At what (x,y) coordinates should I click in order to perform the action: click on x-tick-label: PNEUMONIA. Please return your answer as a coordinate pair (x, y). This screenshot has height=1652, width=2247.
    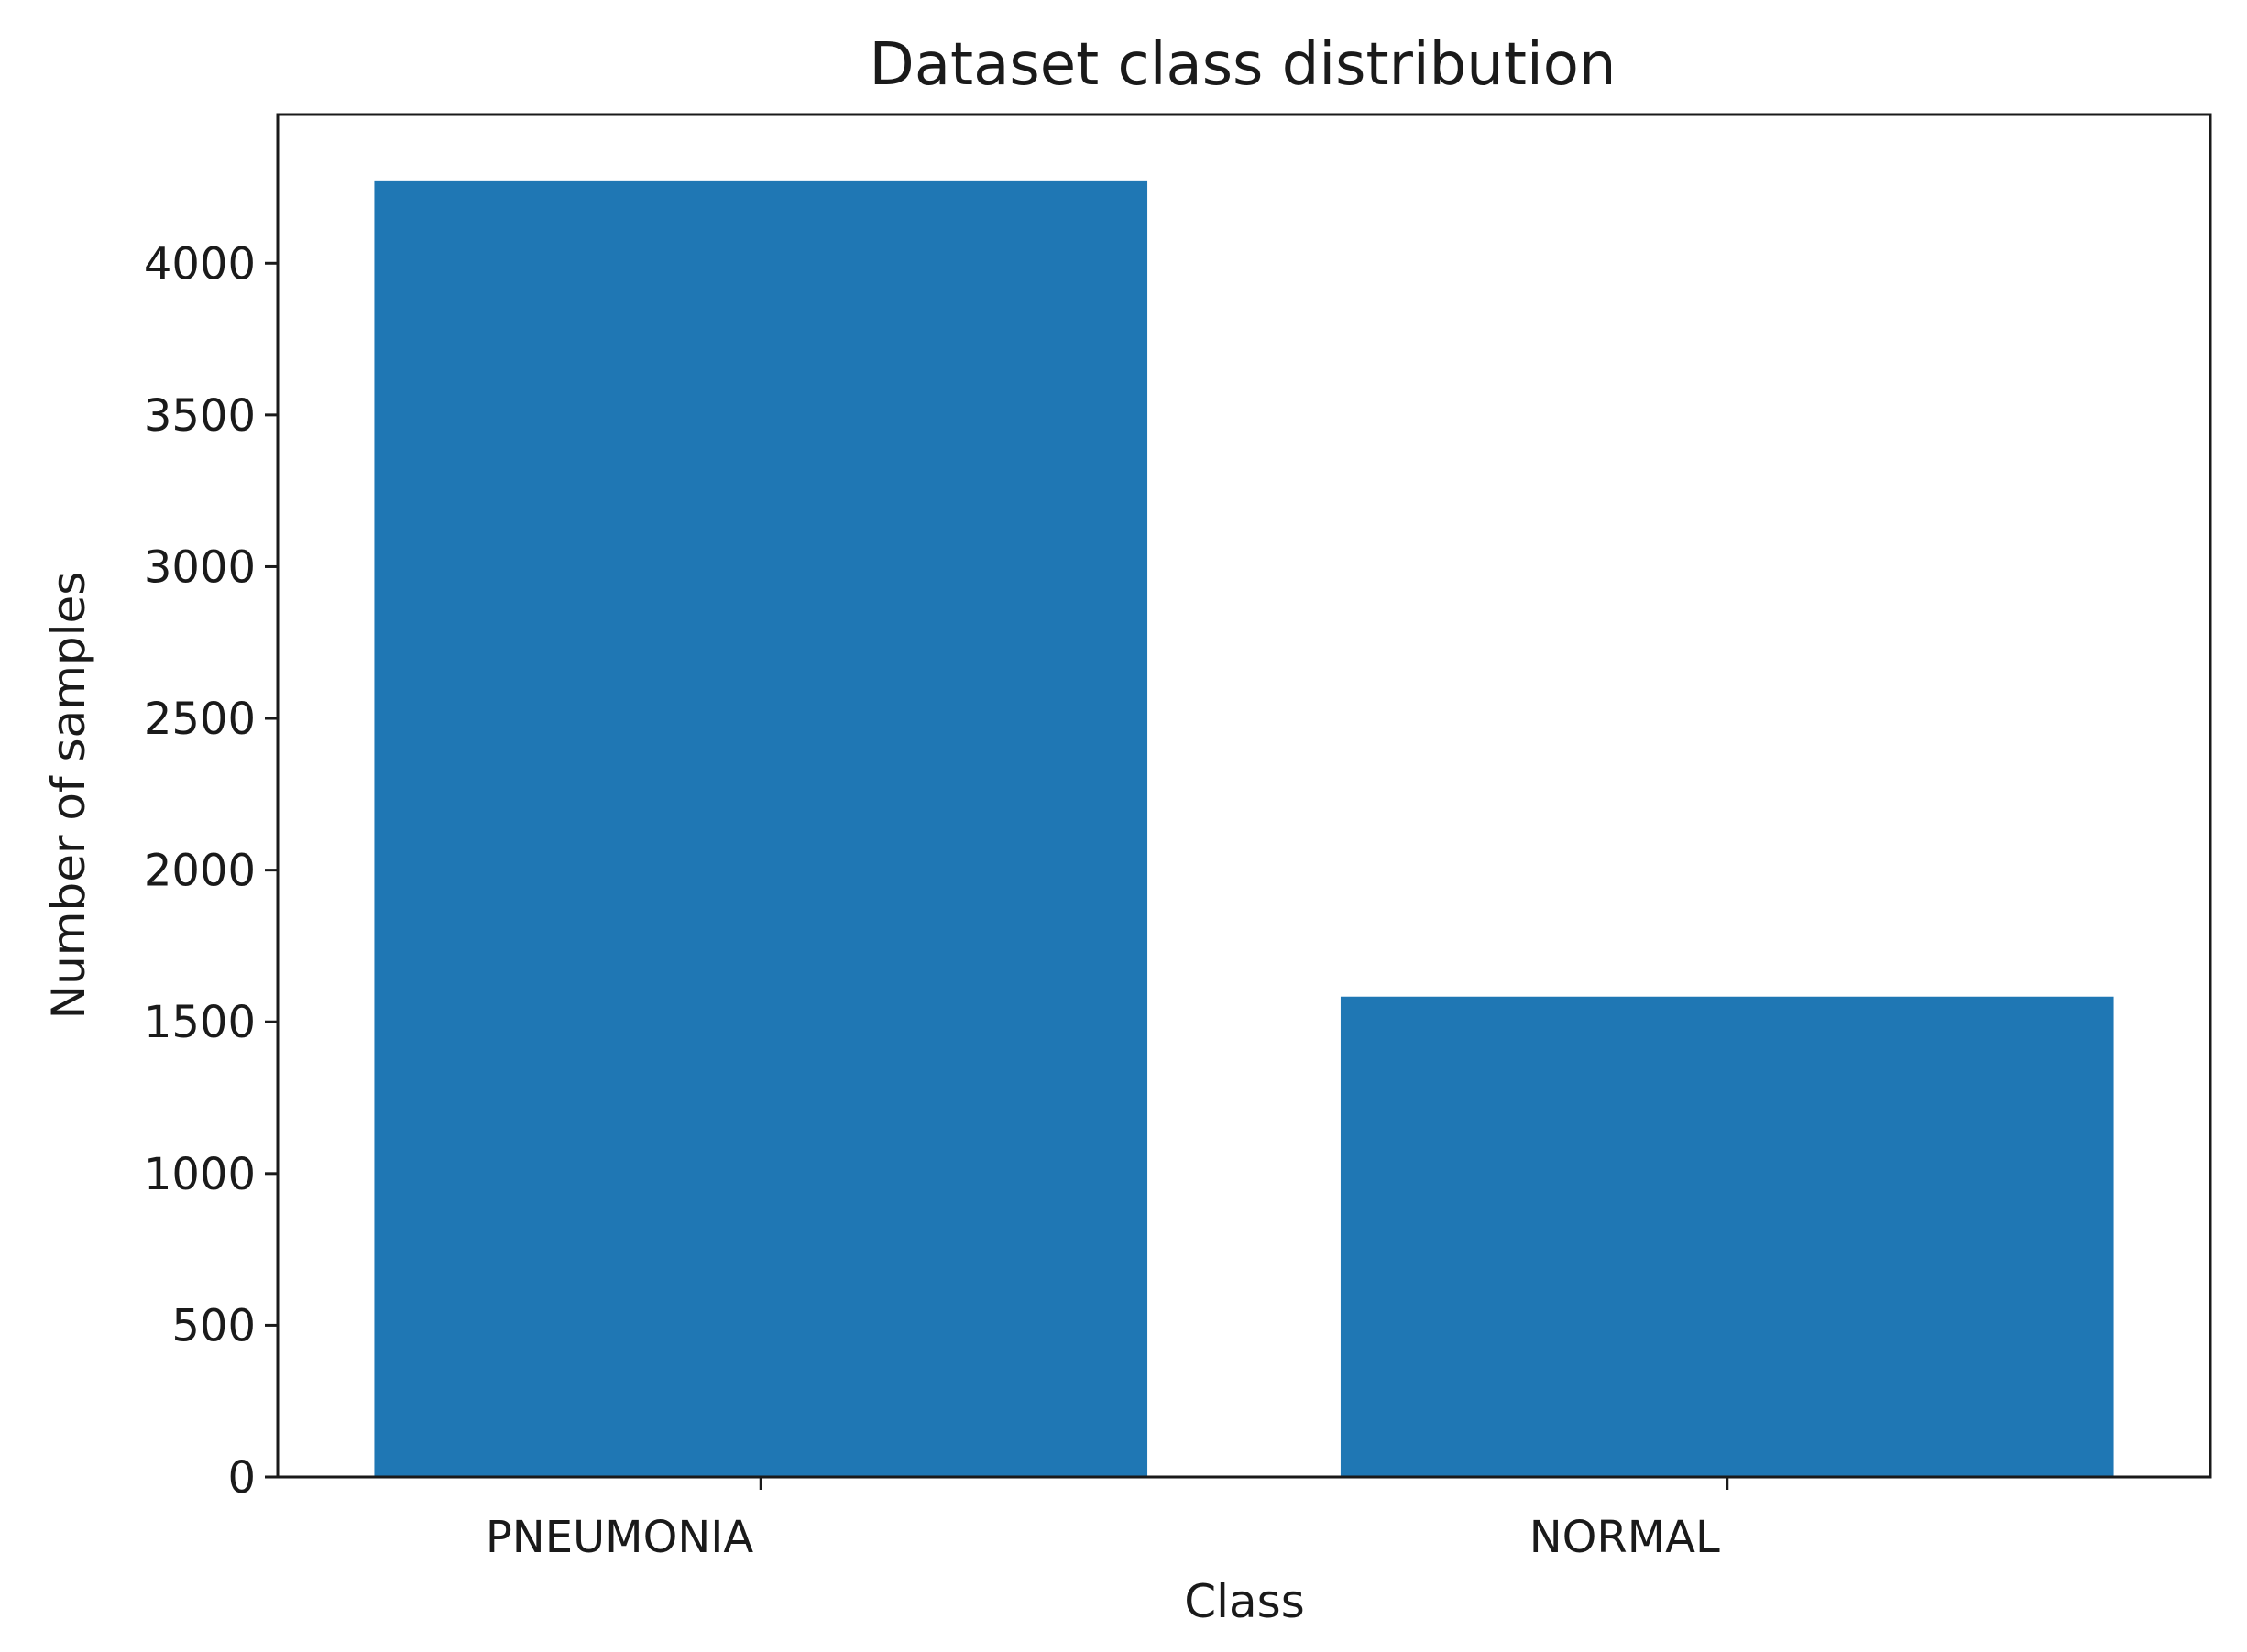
    Looking at the image, I should click on (620, 1537).